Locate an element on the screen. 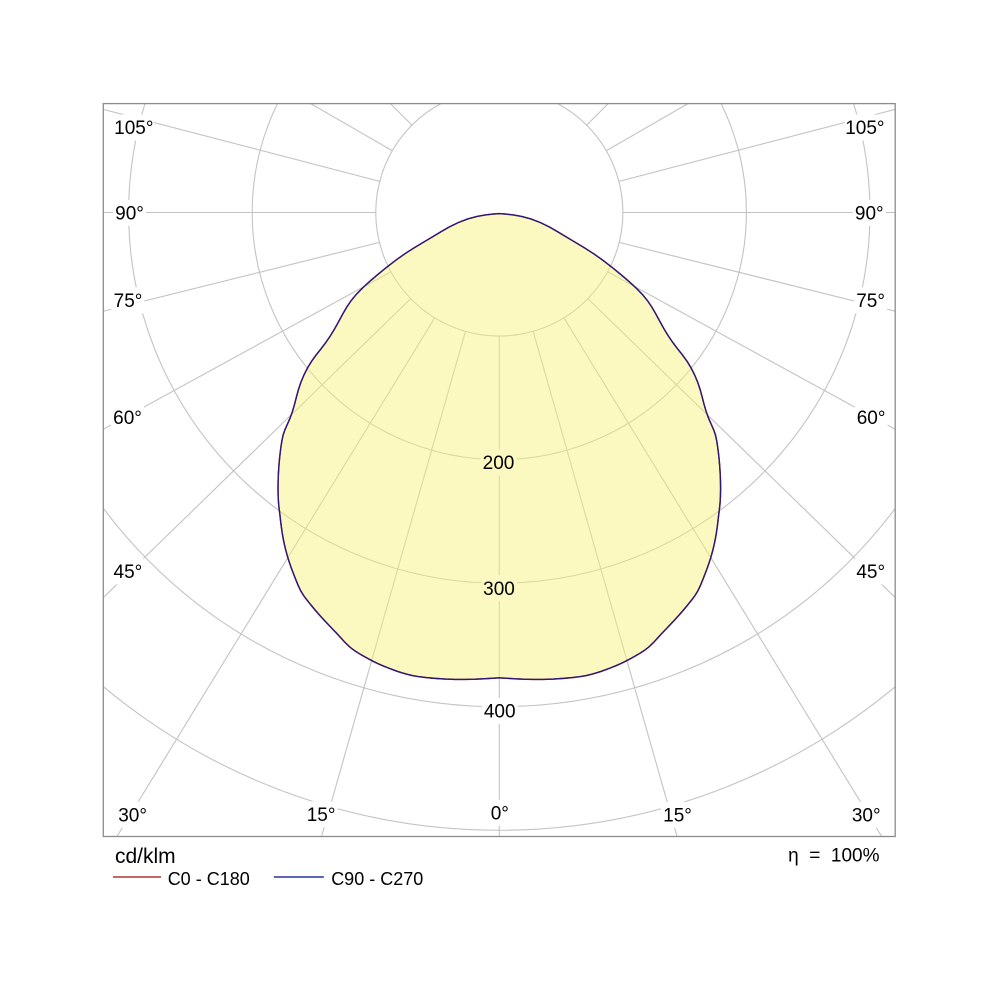  svg-text: 300 is located at coordinates (499, 589).